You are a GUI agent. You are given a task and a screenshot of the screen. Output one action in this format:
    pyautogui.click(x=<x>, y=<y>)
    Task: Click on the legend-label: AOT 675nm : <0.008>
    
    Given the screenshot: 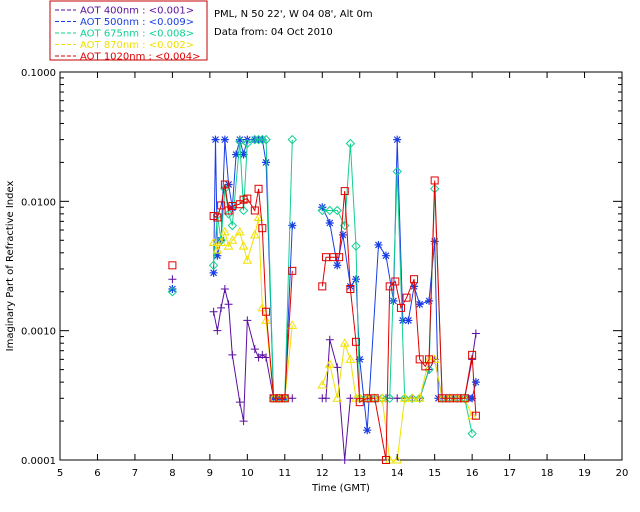 What is the action you would take?
    pyautogui.click(x=137, y=34)
    